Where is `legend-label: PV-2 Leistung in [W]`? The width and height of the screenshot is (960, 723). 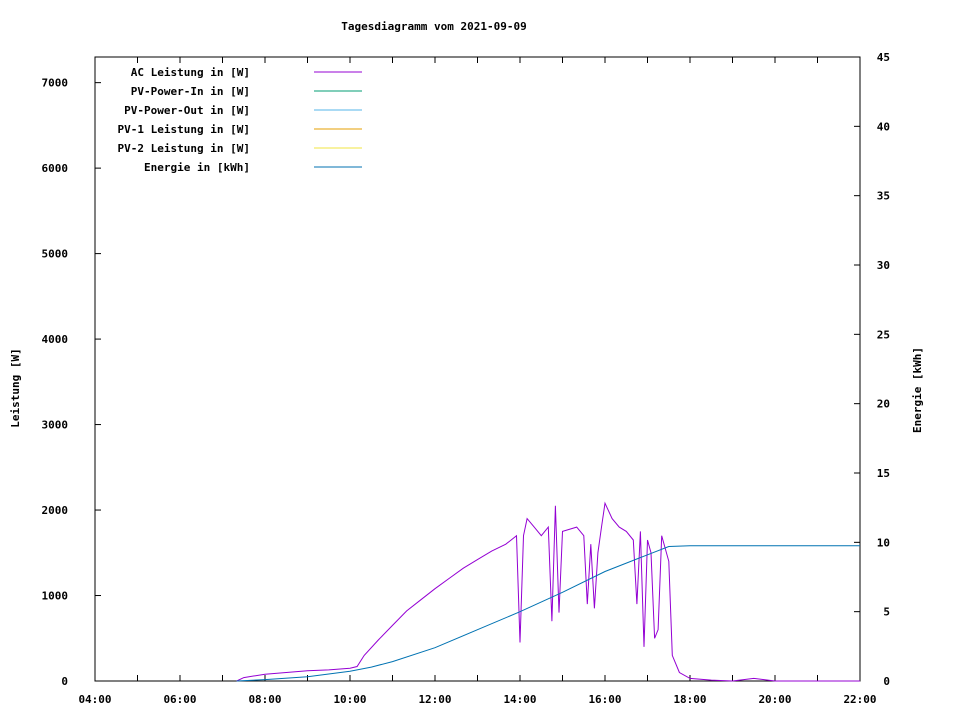 legend-label: PV-2 Leistung in [W] is located at coordinates (184, 148).